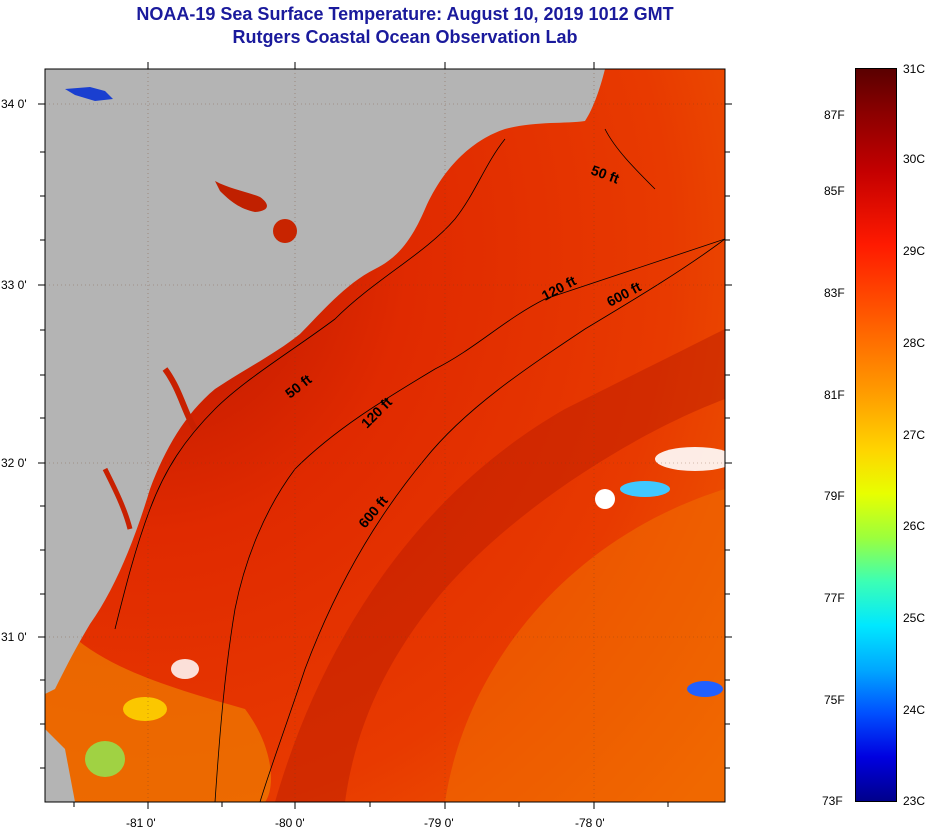 The image size is (936, 832). What do you see at coordinates (832, 801) in the screenshot?
I see `colorbar-f-73: 73F` at bounding box center [832, 801].